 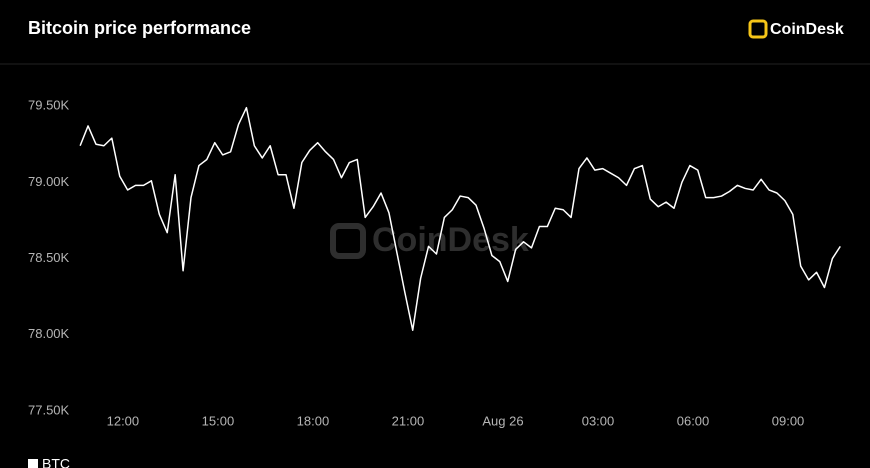 What do you see at coordinates (123, 420) in the screenshot?
I see `x-tick-label: 12:00` at bounding box center [123, 420].